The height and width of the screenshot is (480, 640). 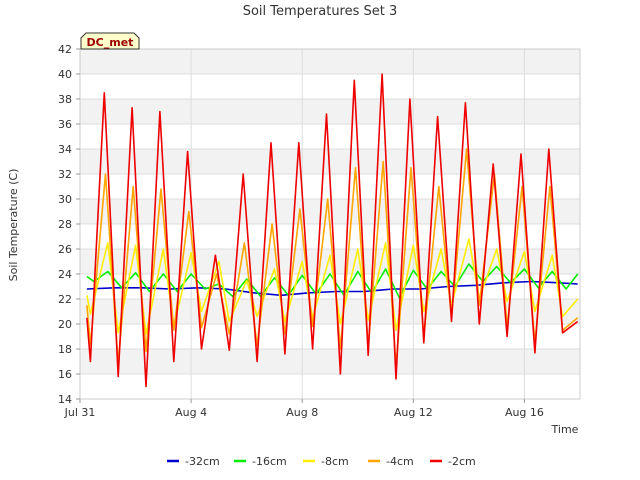 What do you see at coordinates (413, 412) in the screenshot?
I see `x-tick-label: Aug 12` at bounding box center [413, 412].